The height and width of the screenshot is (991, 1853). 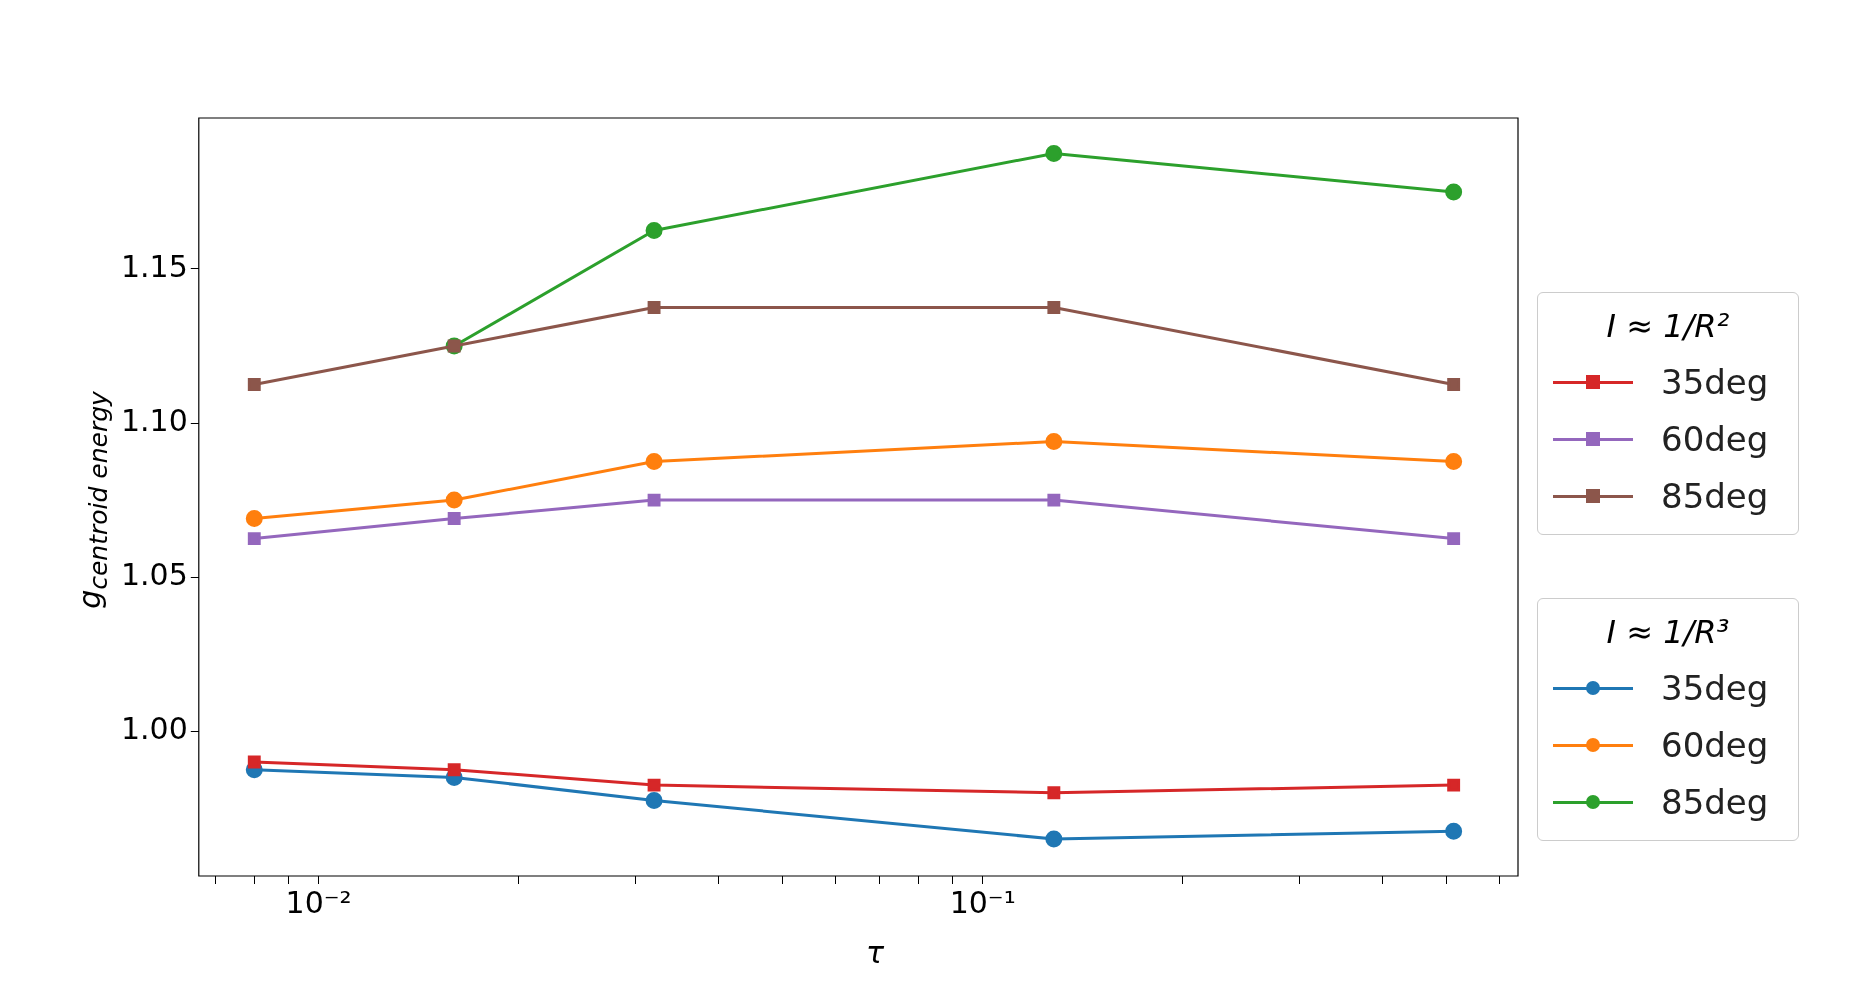 I want to click on x-tick-label: 10⁻¹, so click(x=982, y=902).